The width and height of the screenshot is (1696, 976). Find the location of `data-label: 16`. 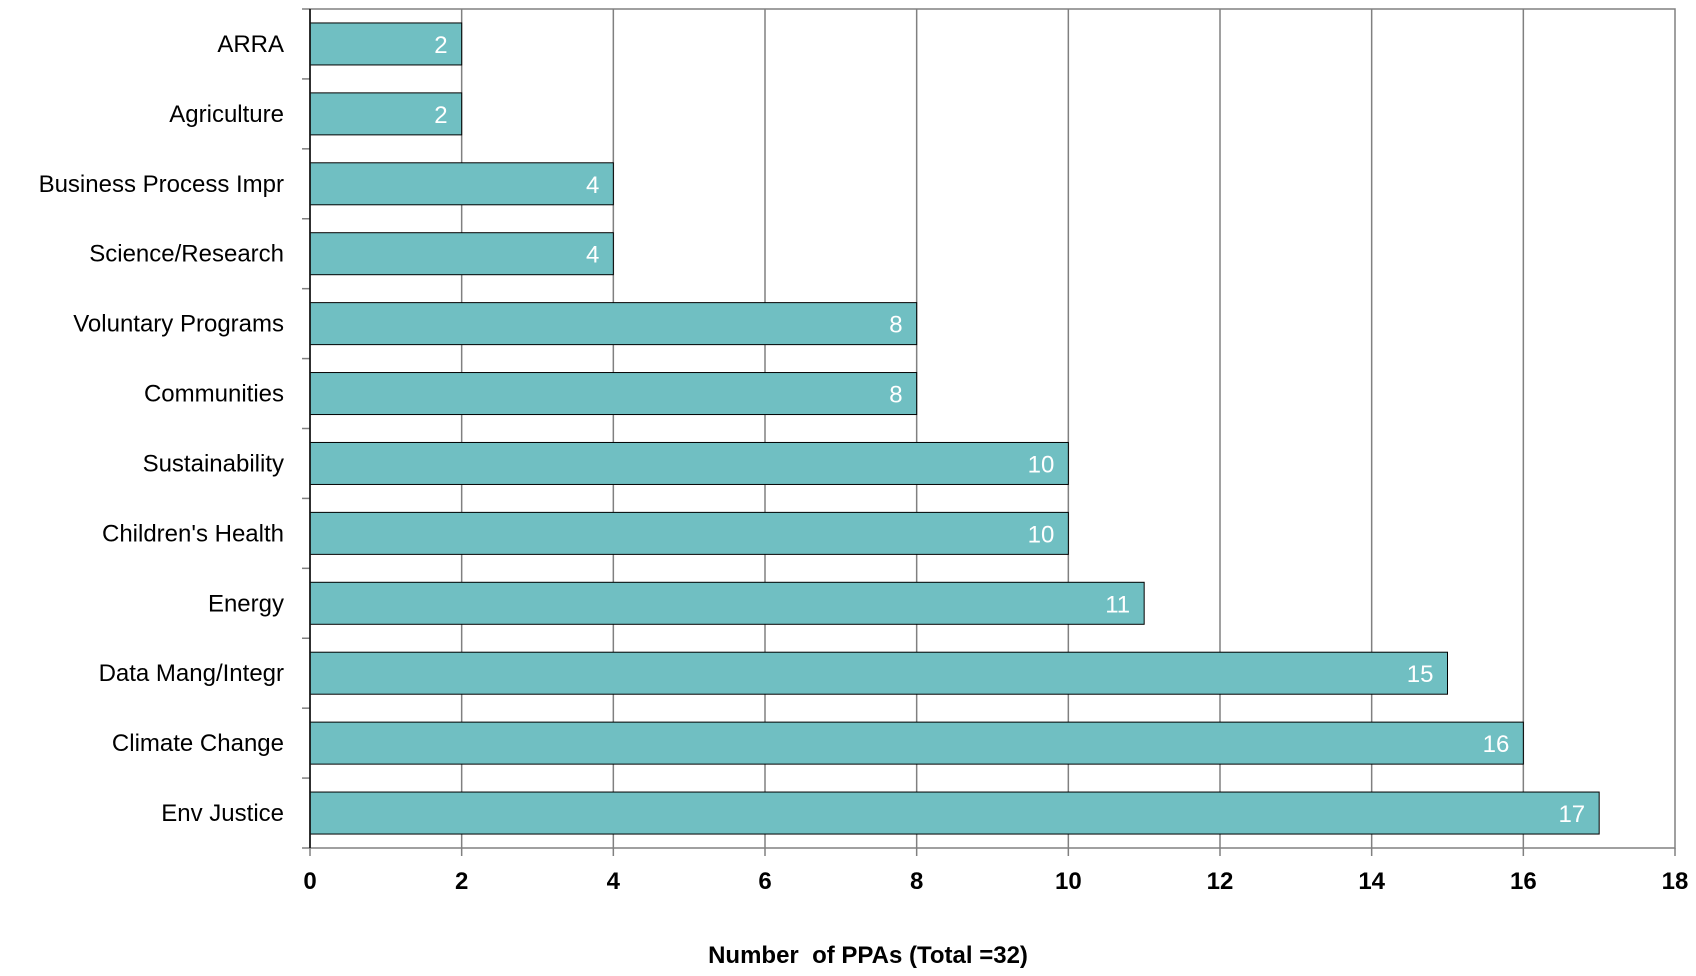

data-label: 16 is located at coordinates (1496, 744).